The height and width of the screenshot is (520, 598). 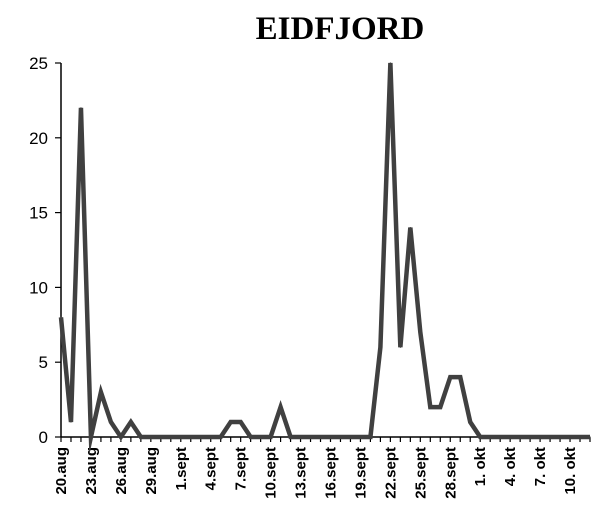 I want to click on y-tick-label: 15, so click(x=38, y=213).